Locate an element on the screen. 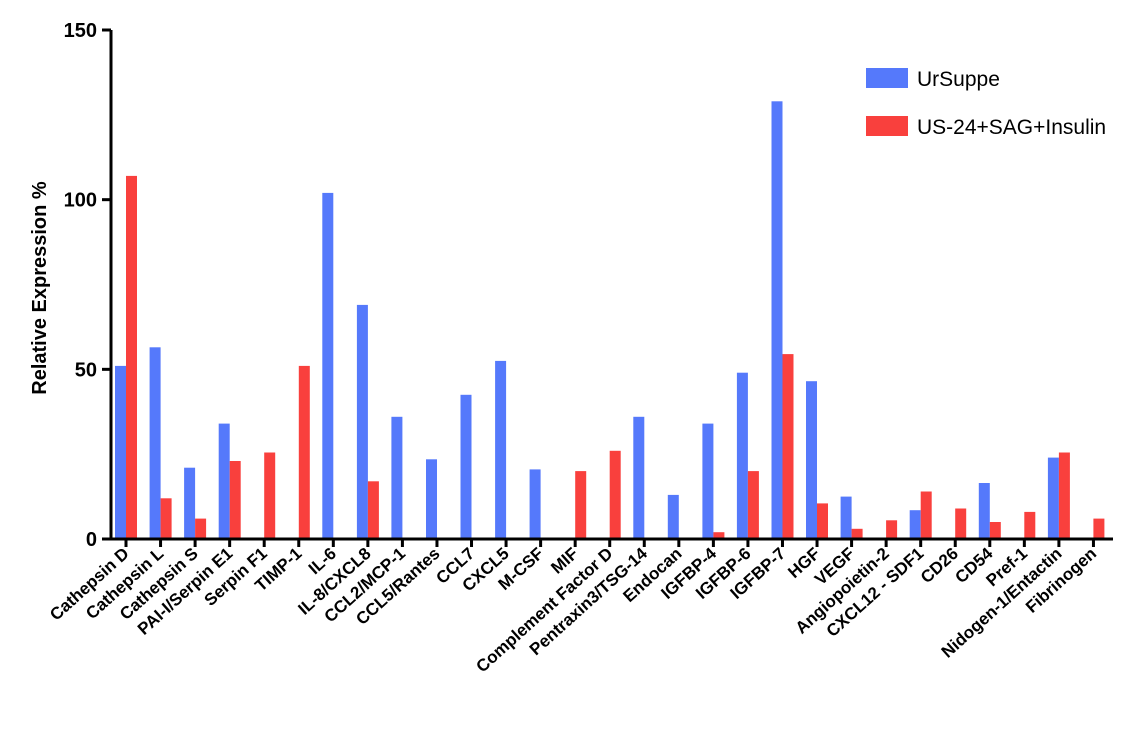  y-ticks-group: 0 50 100 150 is located at coordinates (87, 285).